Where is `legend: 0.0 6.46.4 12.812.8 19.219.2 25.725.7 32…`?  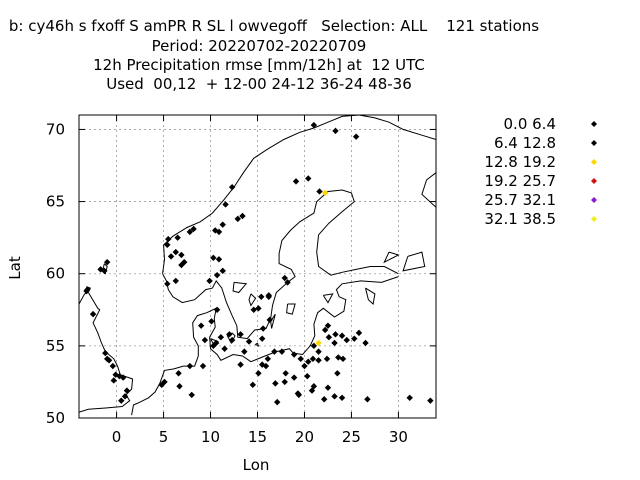 legend: 0.0 6.46.4 12.812.8 19.219.2 25.725.7 32… is located at coordinates (540, 171).